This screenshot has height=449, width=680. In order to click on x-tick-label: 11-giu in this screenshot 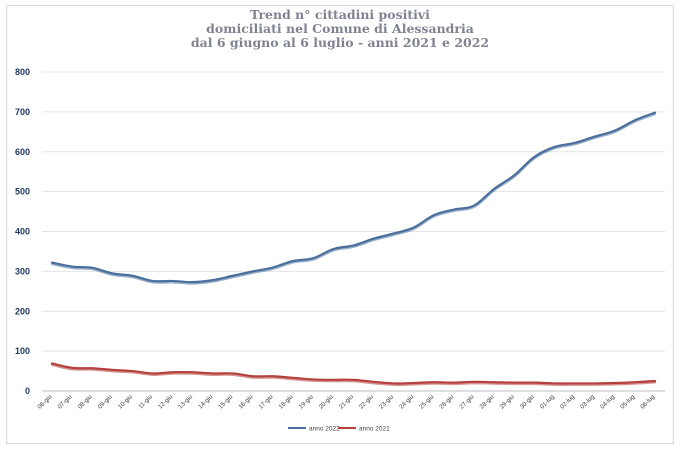, I will do `click(145, 401)`.